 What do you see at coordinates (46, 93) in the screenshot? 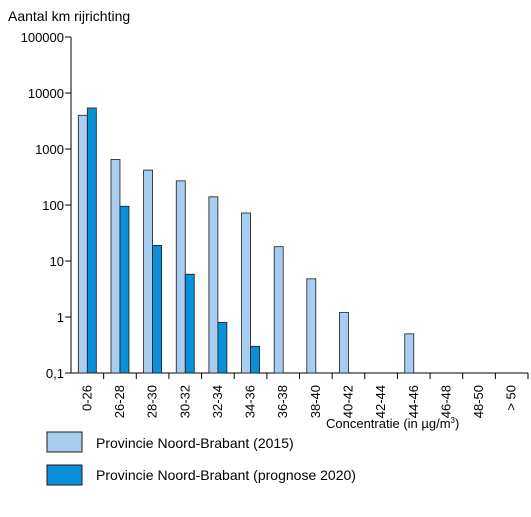
I see `y-tick-label: 10000` at bounding box center [46, 93].